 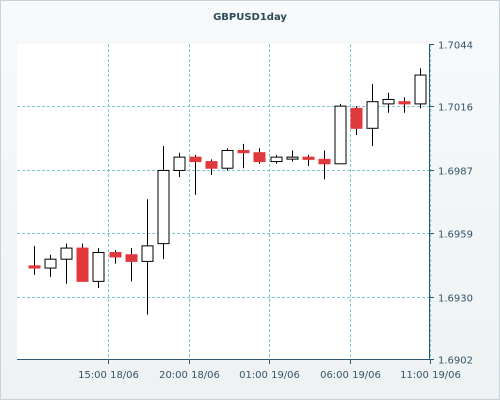 What do you see at coordinates (455, 108) in the screenshot?
I see `y-tick-label: 1.7016` at bounding box center [455, 108].